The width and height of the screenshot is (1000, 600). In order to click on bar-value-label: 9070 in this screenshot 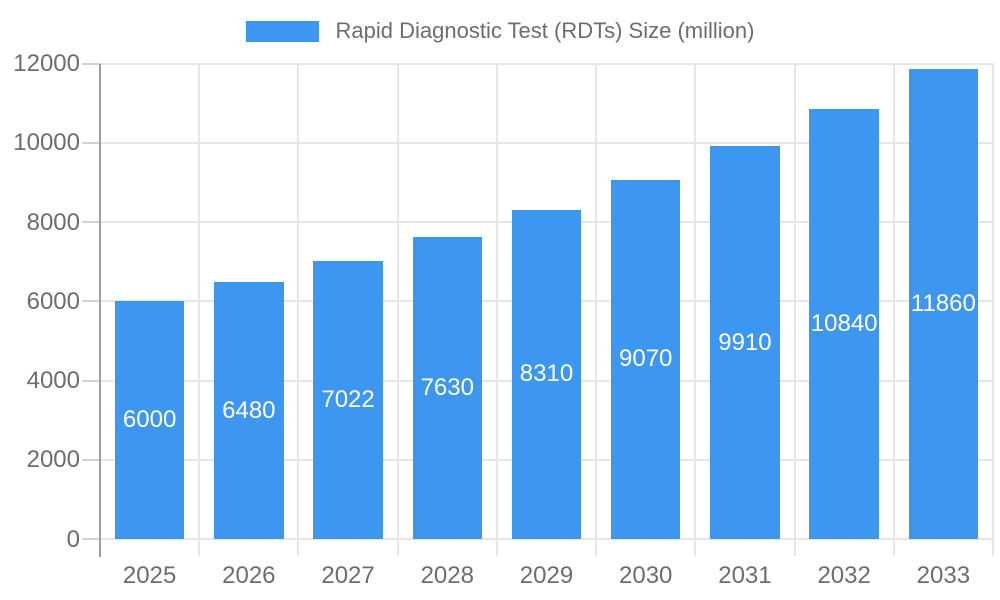, I will do `click(646, 359)`.